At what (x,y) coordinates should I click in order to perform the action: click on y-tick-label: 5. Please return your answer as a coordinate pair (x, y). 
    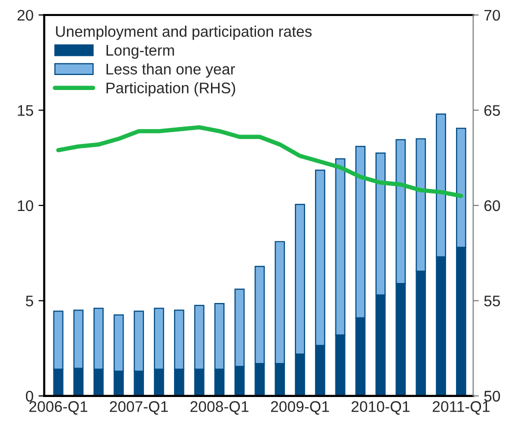
    Looking at the image, I should click on (30, 301).